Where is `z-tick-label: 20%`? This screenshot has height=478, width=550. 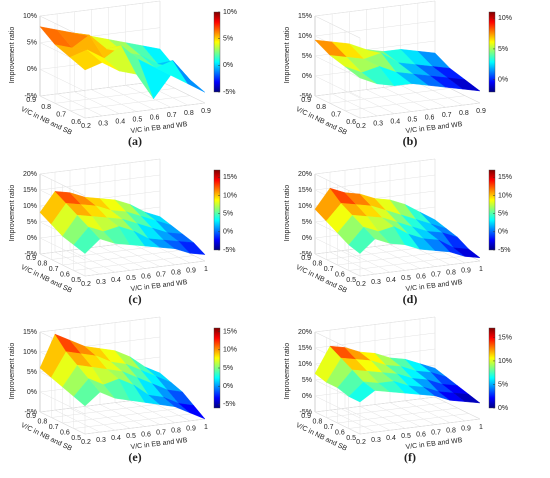 z-tick-label: 20% is located at coordinates (305, 174).